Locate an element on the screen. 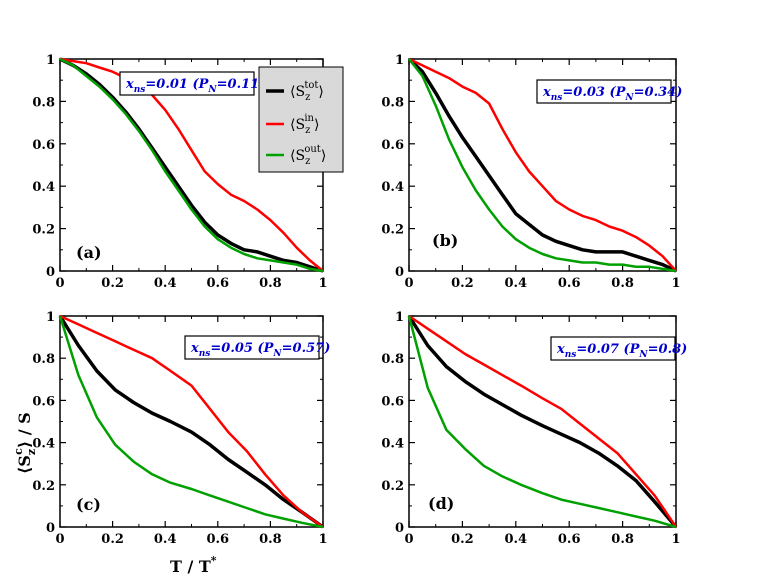 The width and height of the screenshot is (761, 588). annotation-text-d: xns=0.07 (PN=0.8) is located at coordinates (621, 351).